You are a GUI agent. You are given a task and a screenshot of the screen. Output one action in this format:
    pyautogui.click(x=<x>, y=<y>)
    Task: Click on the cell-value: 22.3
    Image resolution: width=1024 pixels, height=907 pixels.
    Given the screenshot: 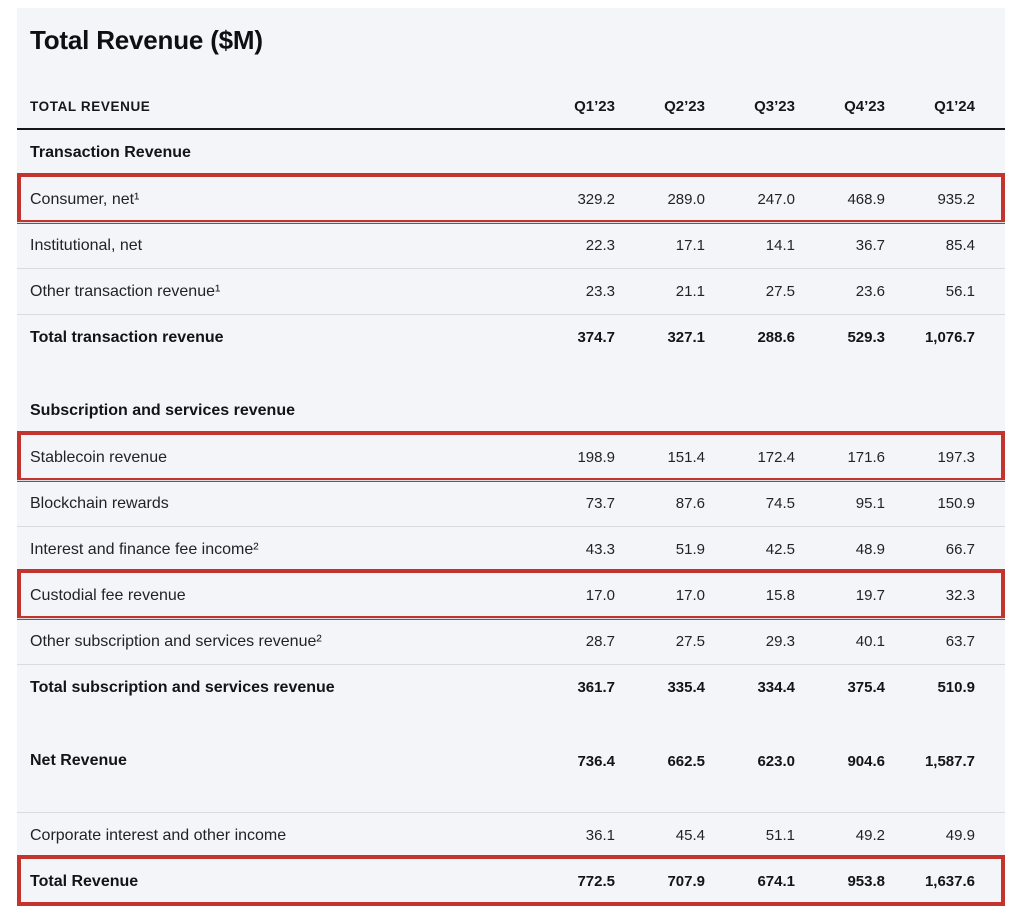 What is the action you would take?
    pyautogui.click(x=600, y=245)
    